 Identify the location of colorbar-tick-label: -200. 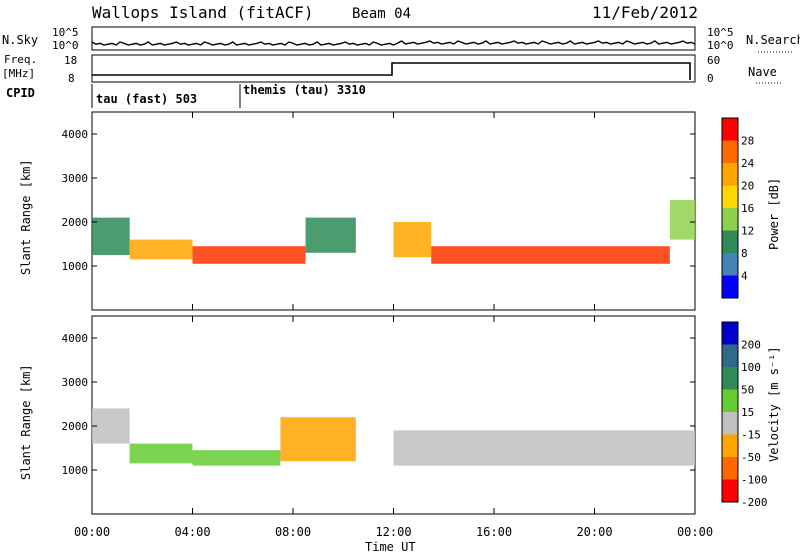
(754, 502).